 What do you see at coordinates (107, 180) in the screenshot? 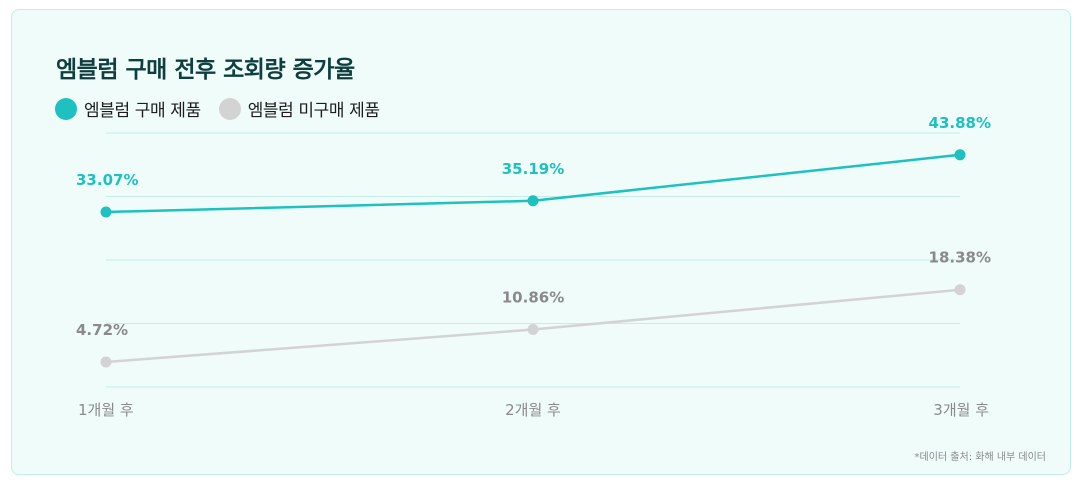
I see `data-label-purchased: 33.07%` at bounding box center [107, 180].